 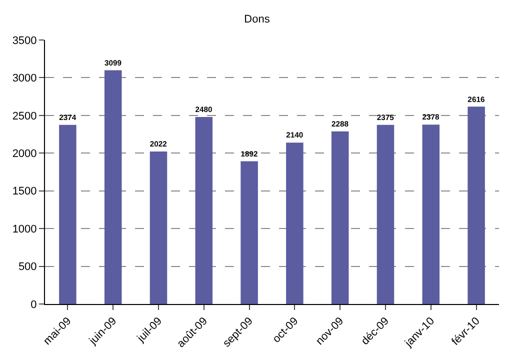 What do you see at coordinates (24, 229) in the screenshot?
I see `y-tick-label: 1000` at bounding box center [24, 229].